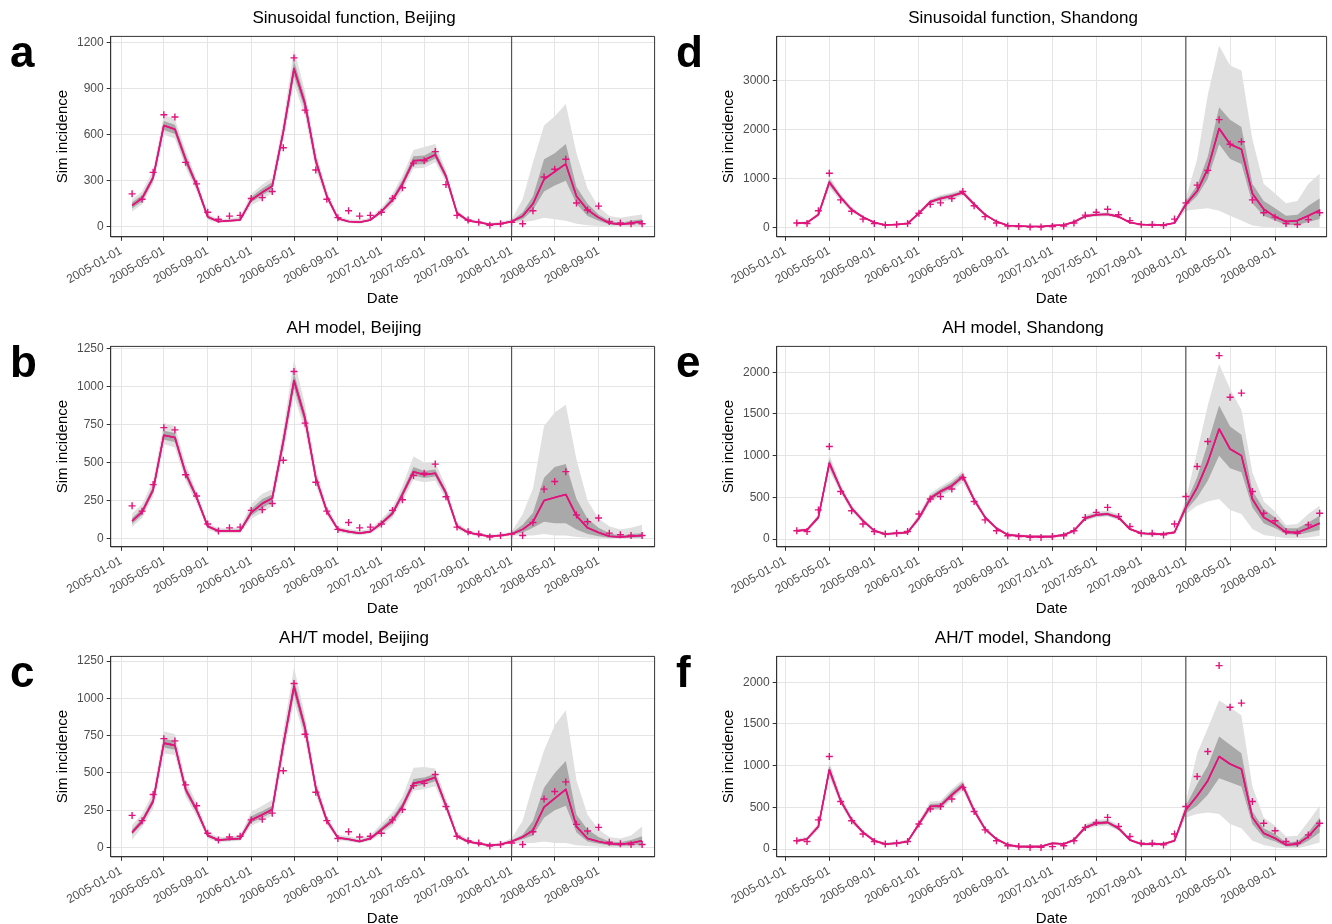 This screenshot has height=924, width=1332. What do you see at coordinates (23, 361) in the screenshot?
I see `text: b` at bounding box center [23, 361].